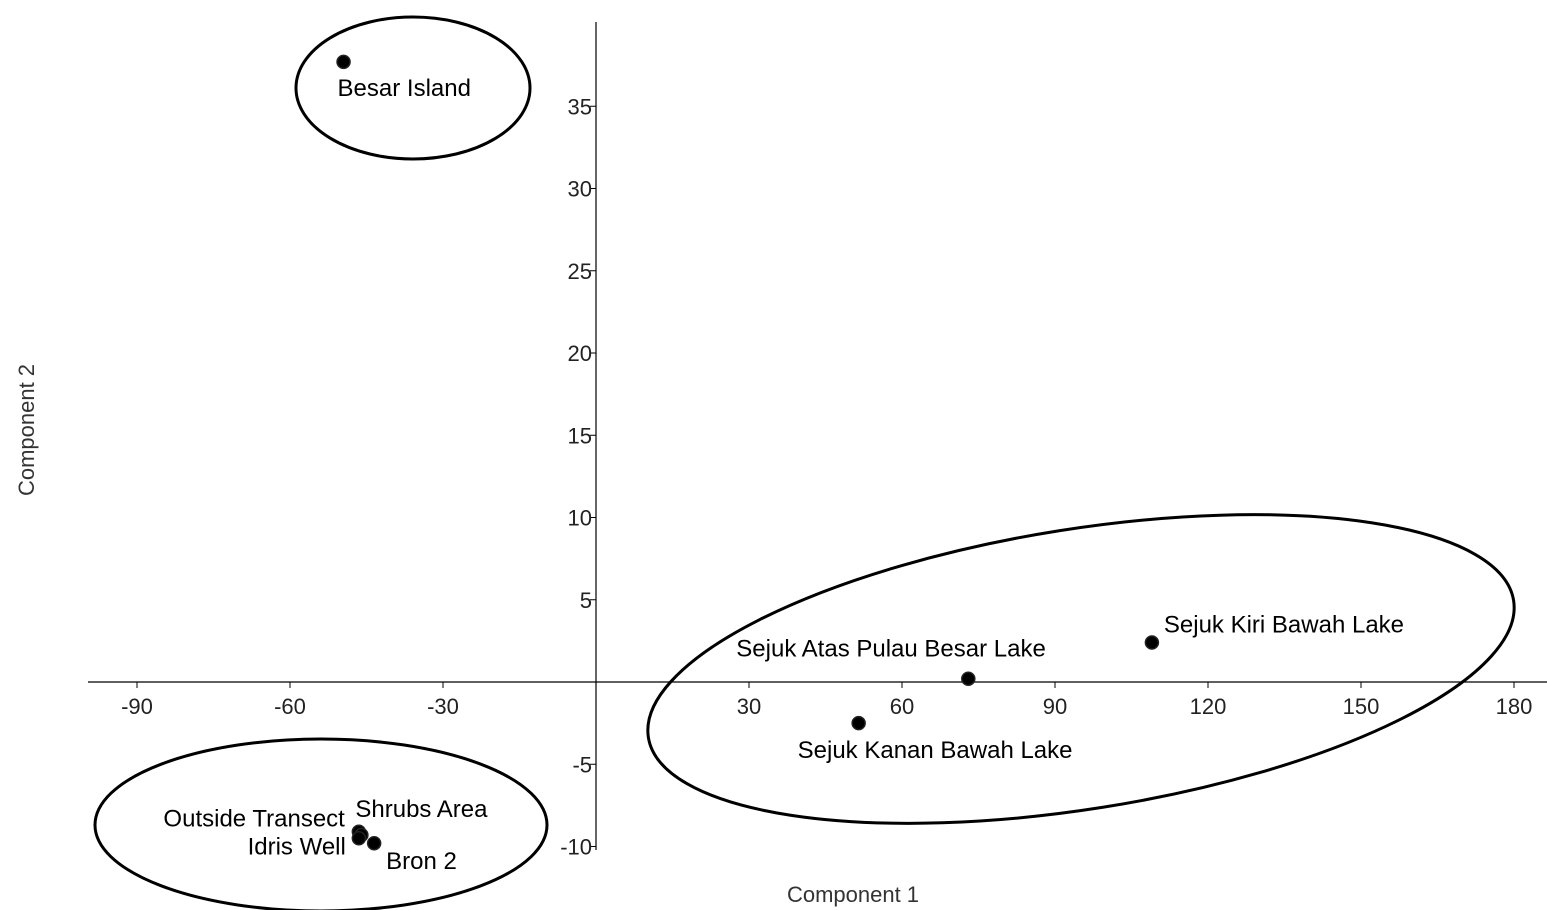 The height and width of the screenshot is (910, 1547). I want to click on point-label: Sejuk Kanan Bawah Lake, so click(935, 750).